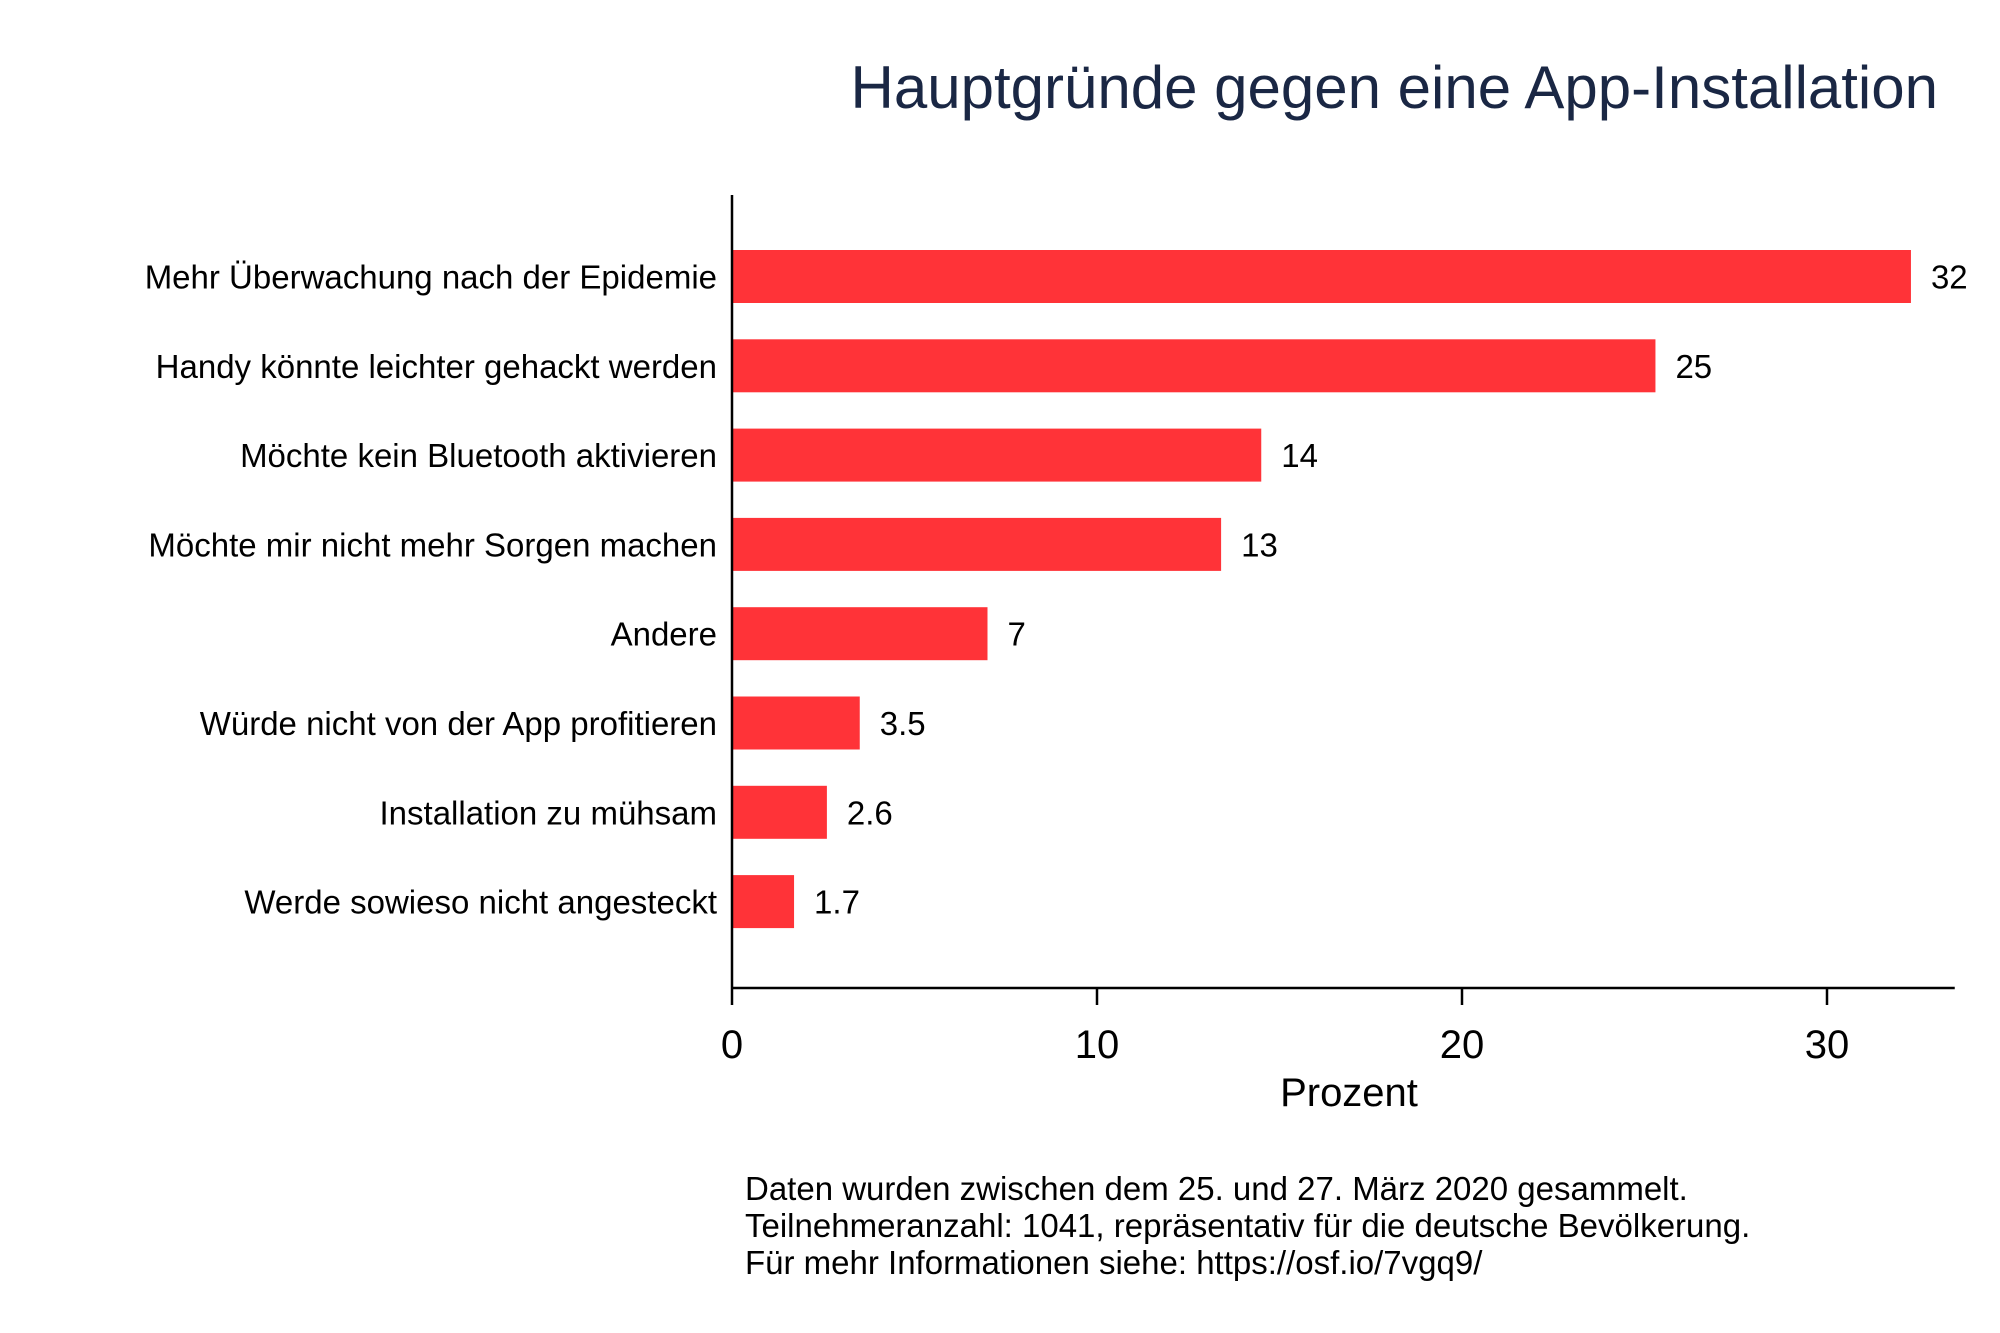 The height and width of the screenshot is (1333, 2000). Describe the element at coordinates (664, 634) in the screenshot. I see `category-label: Andere` at that location.